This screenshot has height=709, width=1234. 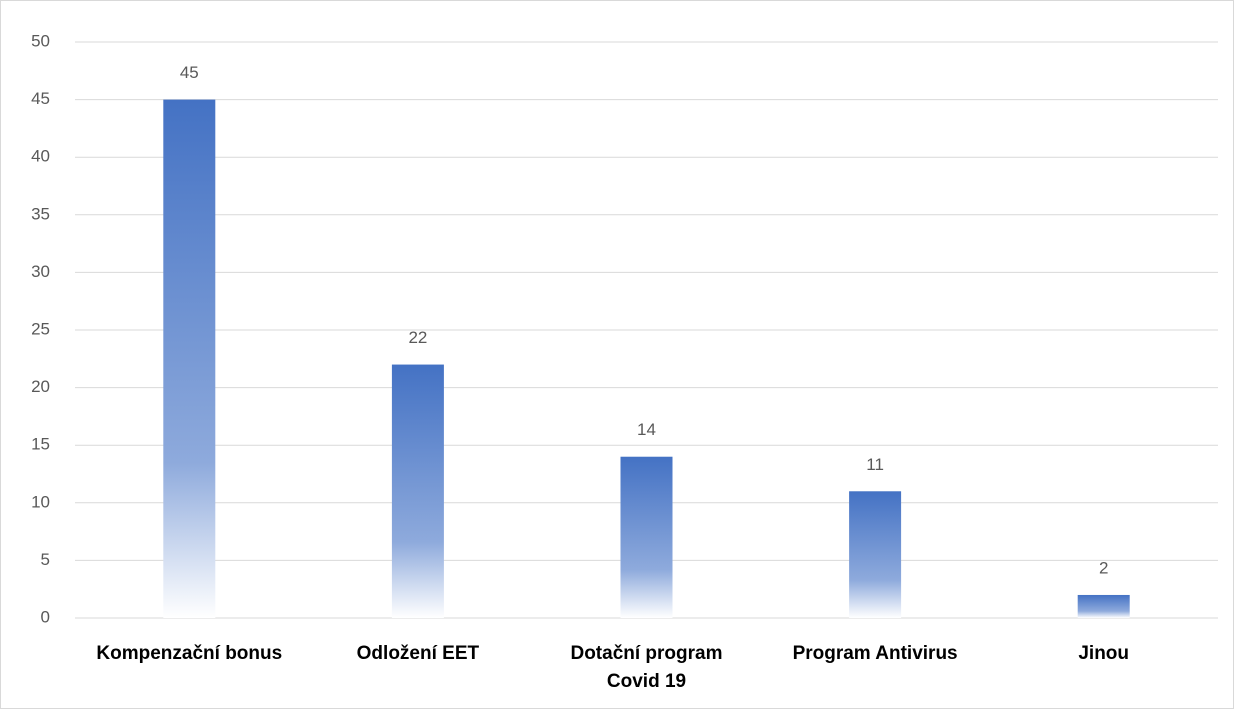 I want to click on y-tick-label: 10, so click(x=40, y=501).